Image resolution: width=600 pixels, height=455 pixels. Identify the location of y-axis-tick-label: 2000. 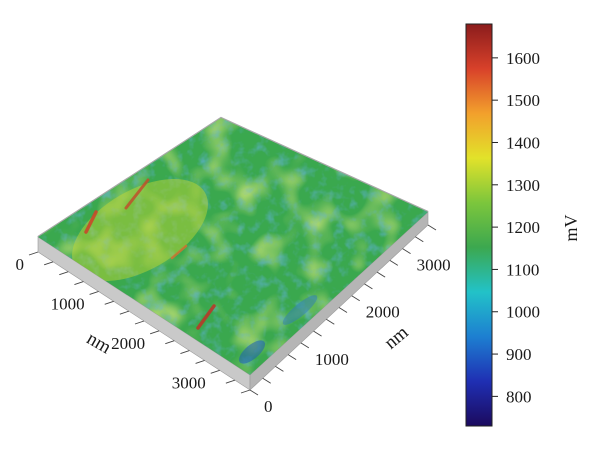
(383, 312).